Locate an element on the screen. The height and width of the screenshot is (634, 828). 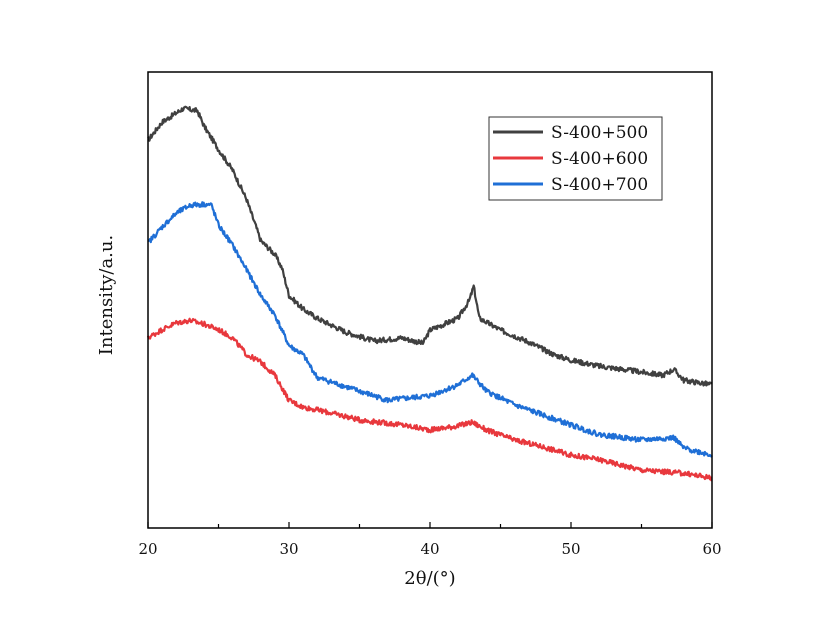
x-tick-label: 50 is located at coordinates (570, 549).